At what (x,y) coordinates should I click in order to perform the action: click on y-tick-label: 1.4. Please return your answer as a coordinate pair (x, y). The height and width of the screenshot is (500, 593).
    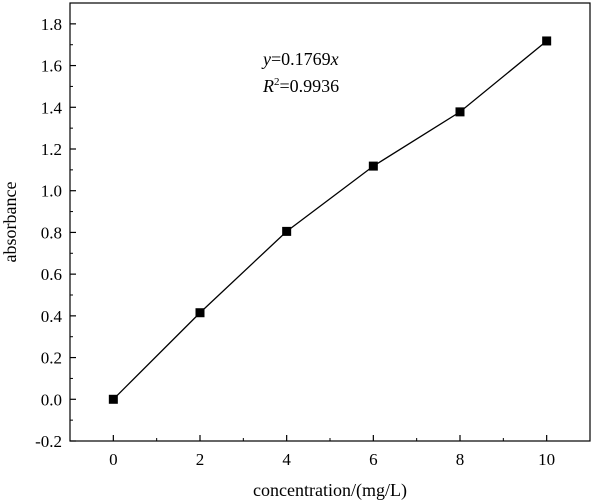
    Looking at the image, I should click on (52, 107).